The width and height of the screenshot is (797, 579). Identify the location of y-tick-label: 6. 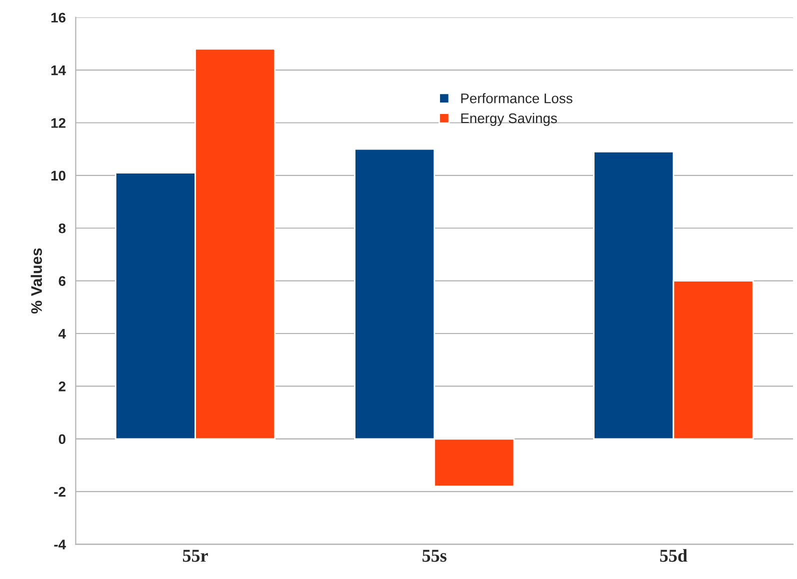
(62, 281).